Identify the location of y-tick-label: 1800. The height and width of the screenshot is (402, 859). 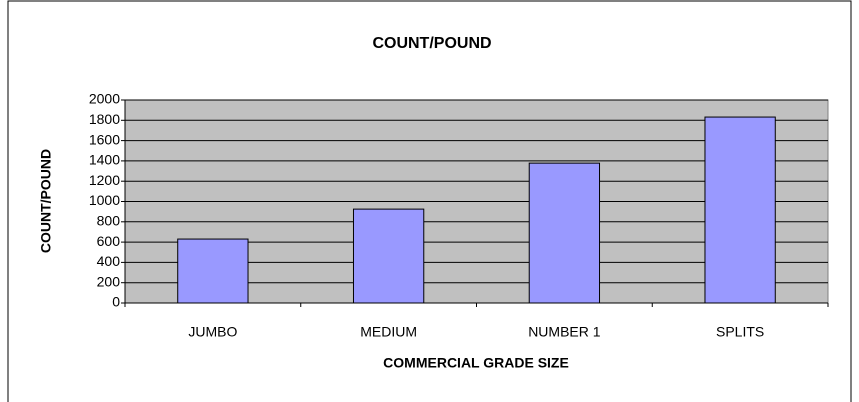
(104, 119).